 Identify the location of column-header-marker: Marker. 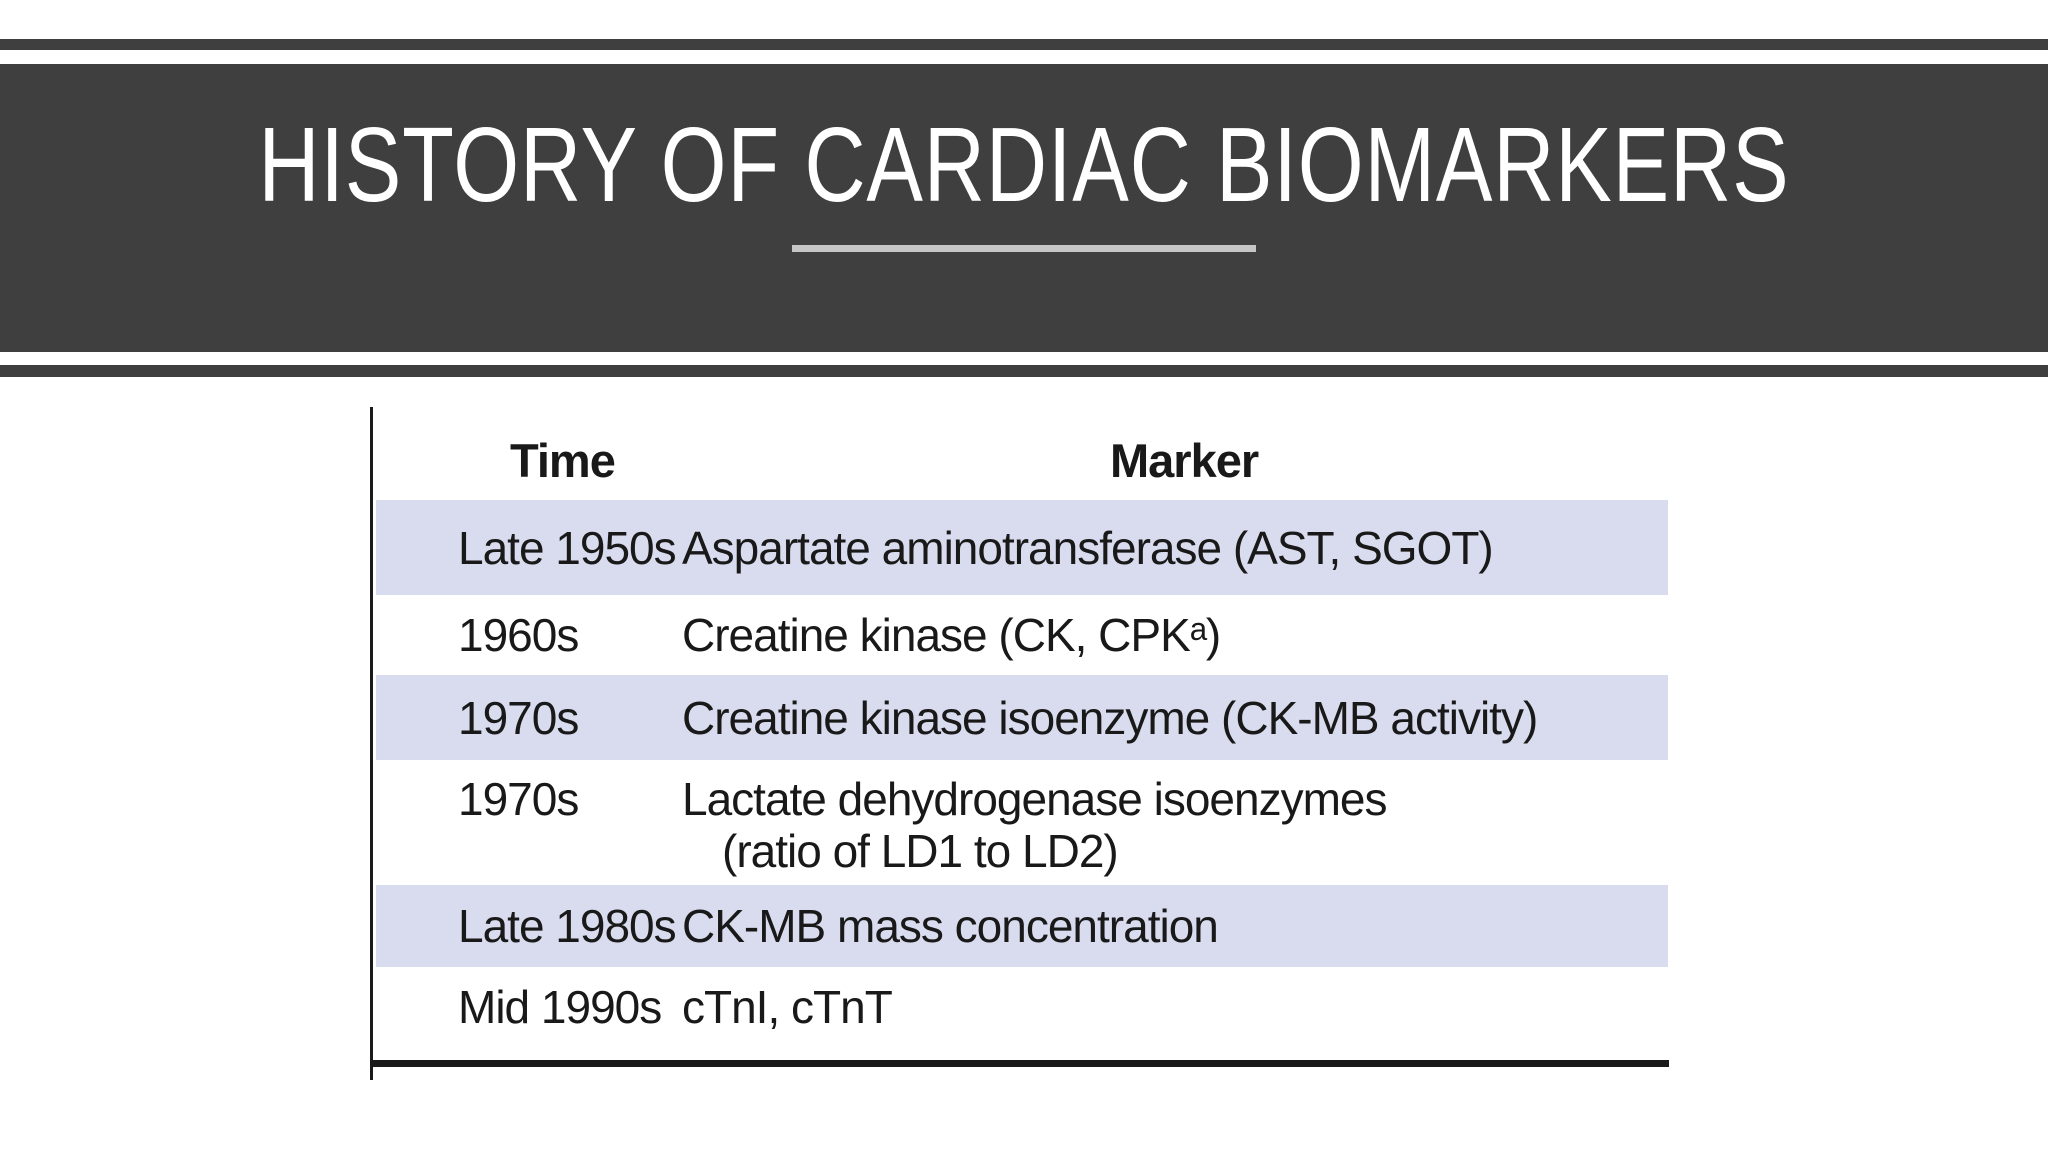
(1184, 460).